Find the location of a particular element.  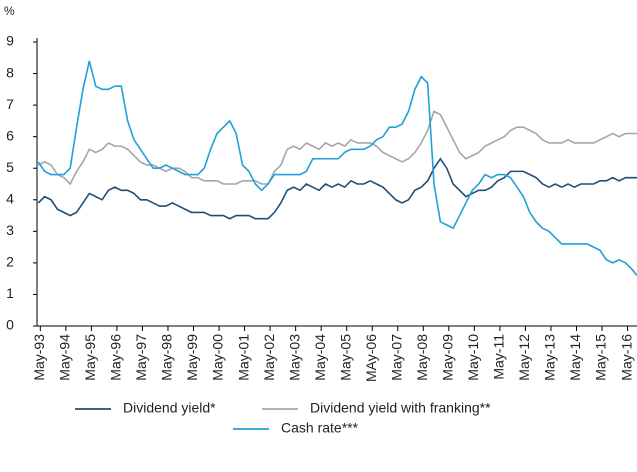

x-tick-label: May-01 is located at coordinates (243, 357).